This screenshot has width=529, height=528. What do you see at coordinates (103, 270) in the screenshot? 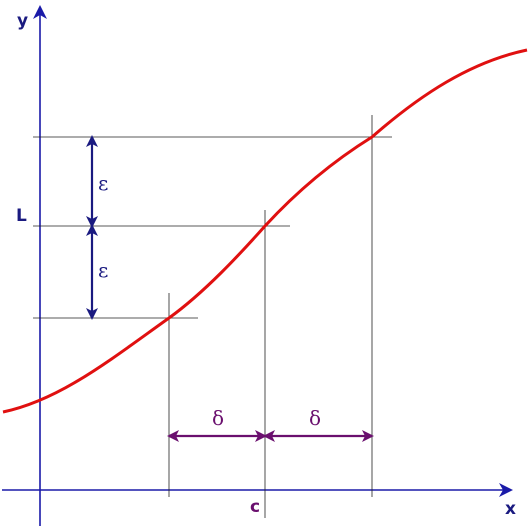
I see `epsilon-lower-label: ε` at bounding box center [103, 270].